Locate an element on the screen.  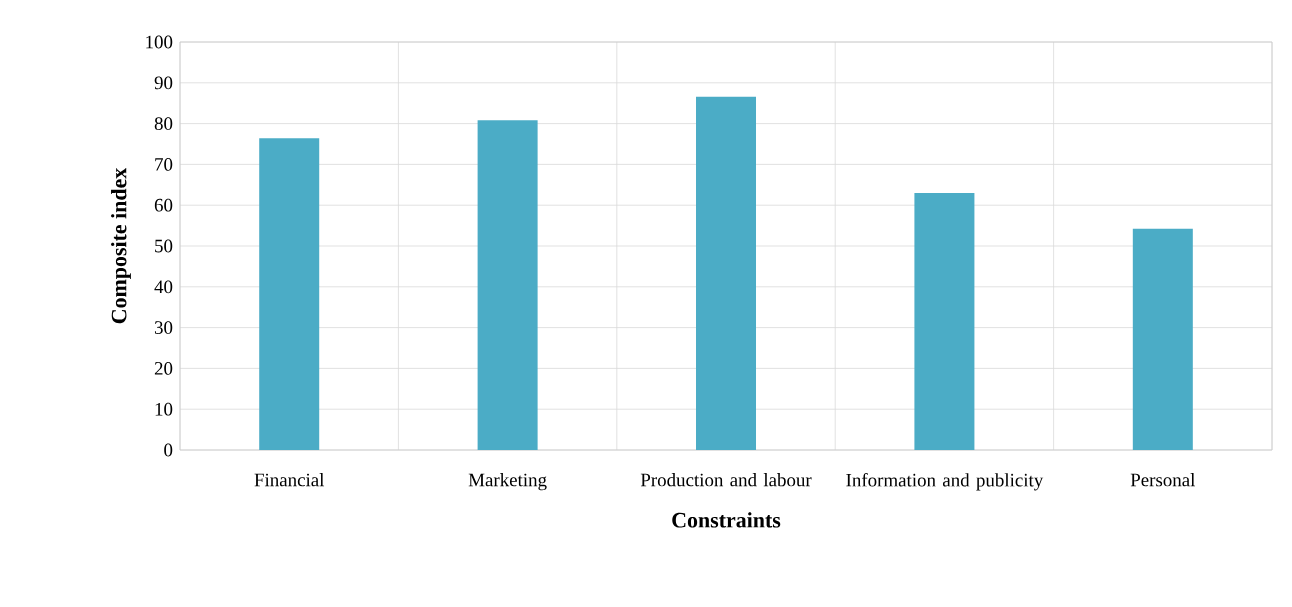
y-tick-label: 60 is located at coordinates (163, 205).